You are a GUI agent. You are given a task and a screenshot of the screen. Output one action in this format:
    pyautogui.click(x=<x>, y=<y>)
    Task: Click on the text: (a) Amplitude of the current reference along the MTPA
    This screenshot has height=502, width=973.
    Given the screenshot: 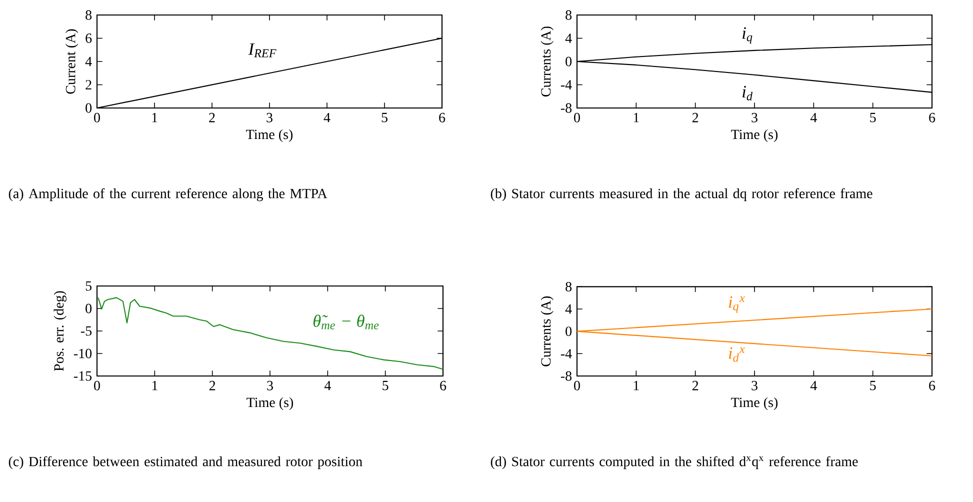 What is the action you would take?
    pyautogui.click(x=168, y=195)
    